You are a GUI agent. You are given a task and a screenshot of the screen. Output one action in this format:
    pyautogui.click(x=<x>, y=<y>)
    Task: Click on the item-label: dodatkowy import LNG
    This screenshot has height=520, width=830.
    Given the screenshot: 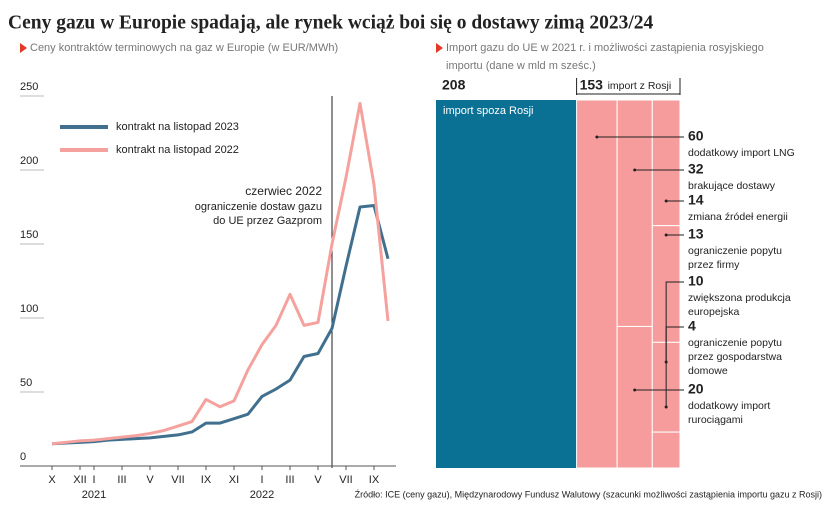 What is the action you would take?
    pyautogui.click(x=741, y=153)
    